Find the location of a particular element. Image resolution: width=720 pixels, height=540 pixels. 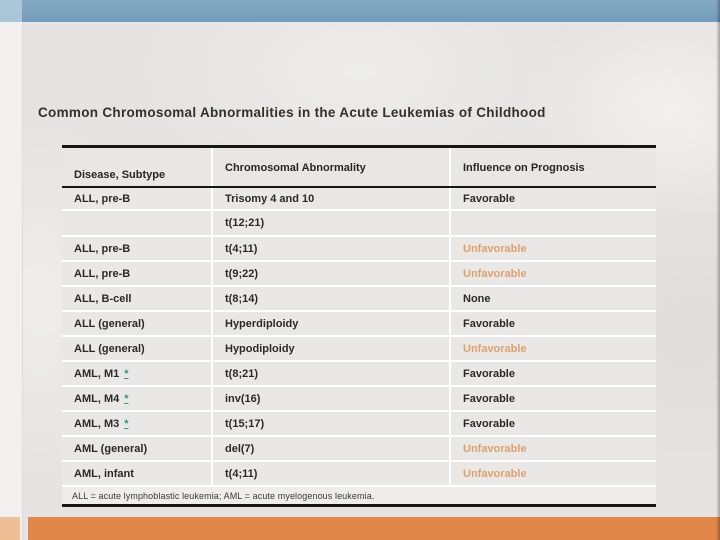

bottom-corner-tile is located at coordinates (10, 528).